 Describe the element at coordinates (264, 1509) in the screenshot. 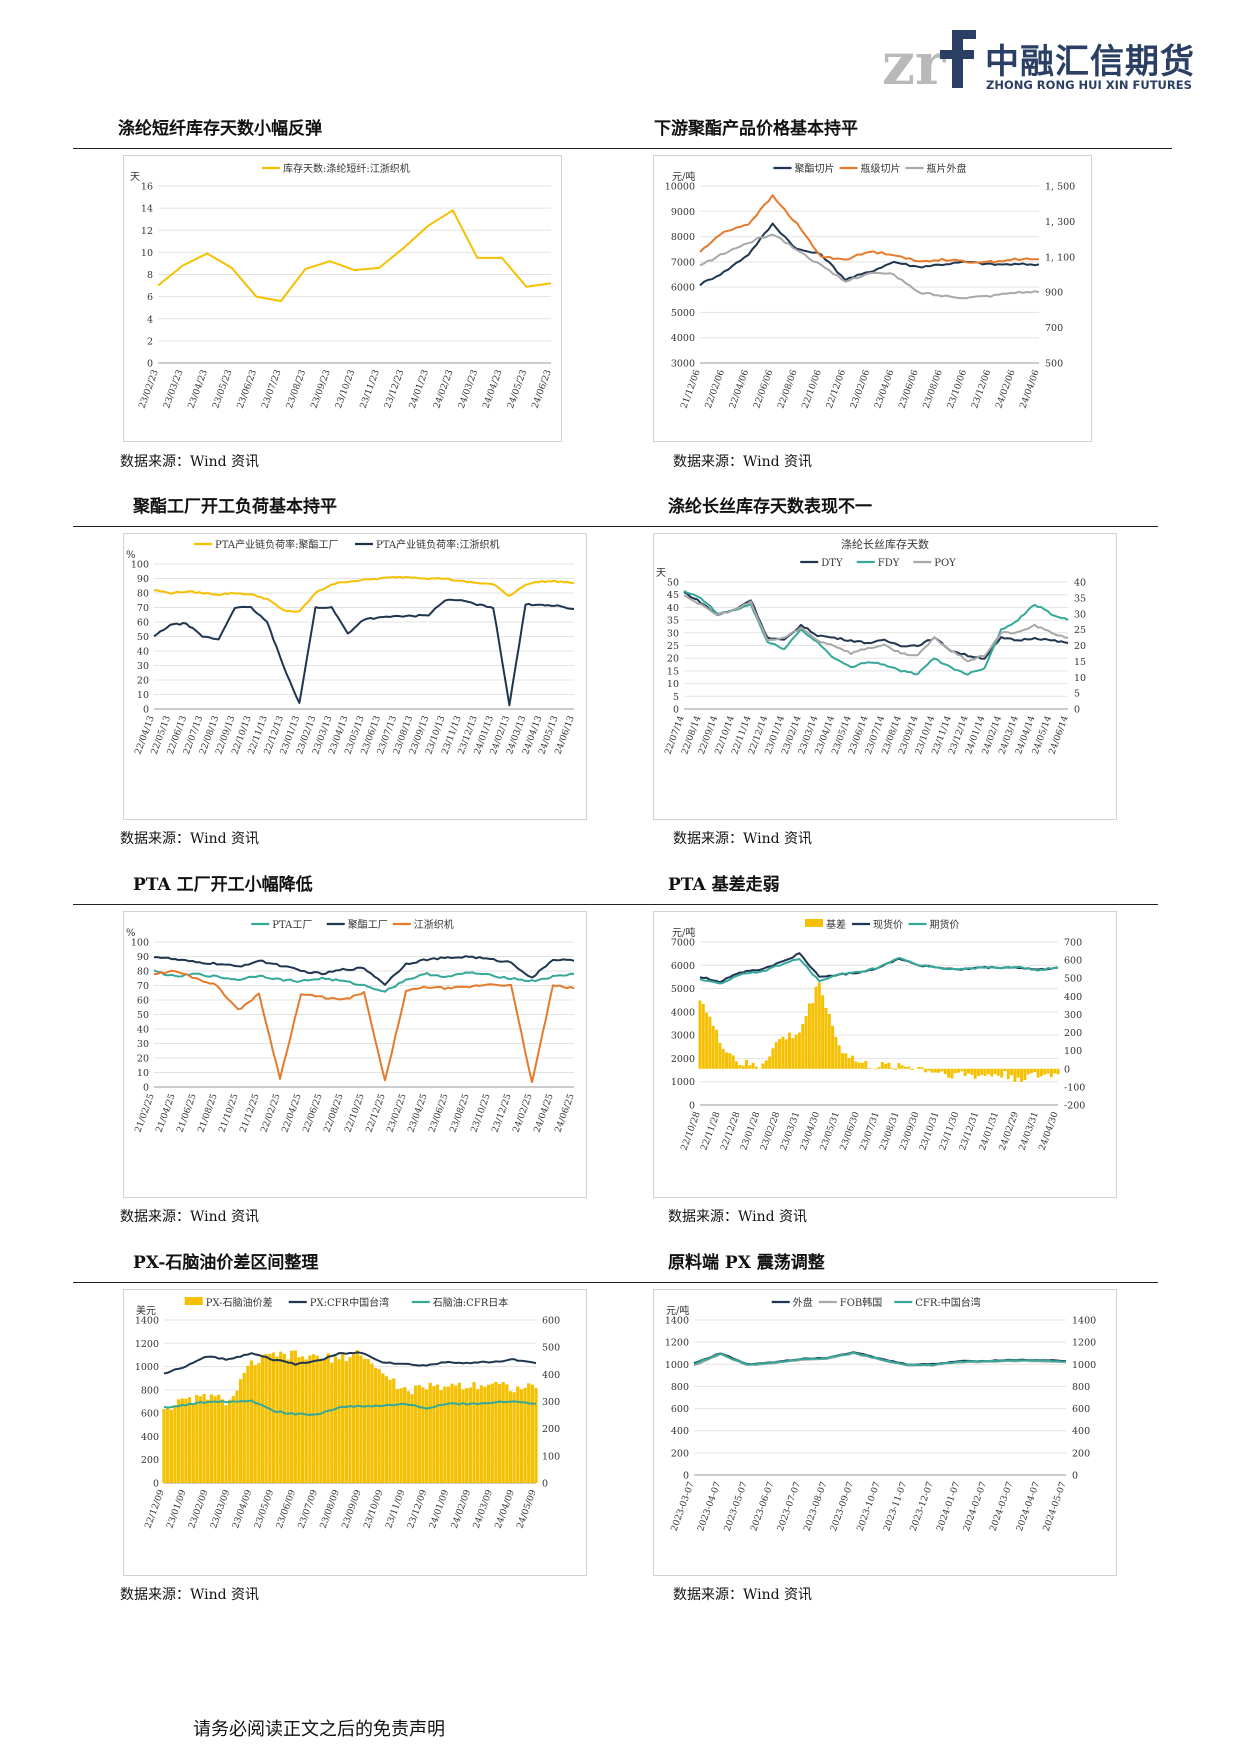

I see `x-tick-label: 23/05/09` at that location.